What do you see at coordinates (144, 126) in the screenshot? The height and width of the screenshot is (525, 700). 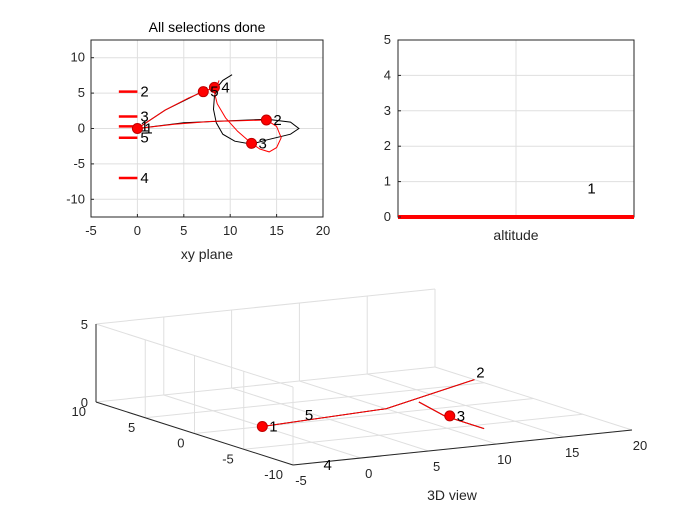 I see `xy-side-label: 1` at bounding box center [144, 126].